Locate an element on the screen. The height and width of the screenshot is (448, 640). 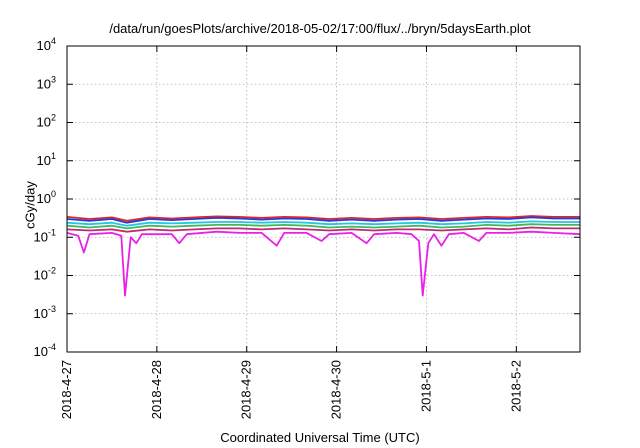
x-axis-label: Coordinated Universal Time (UTC) is located at coordinates (320, 437).